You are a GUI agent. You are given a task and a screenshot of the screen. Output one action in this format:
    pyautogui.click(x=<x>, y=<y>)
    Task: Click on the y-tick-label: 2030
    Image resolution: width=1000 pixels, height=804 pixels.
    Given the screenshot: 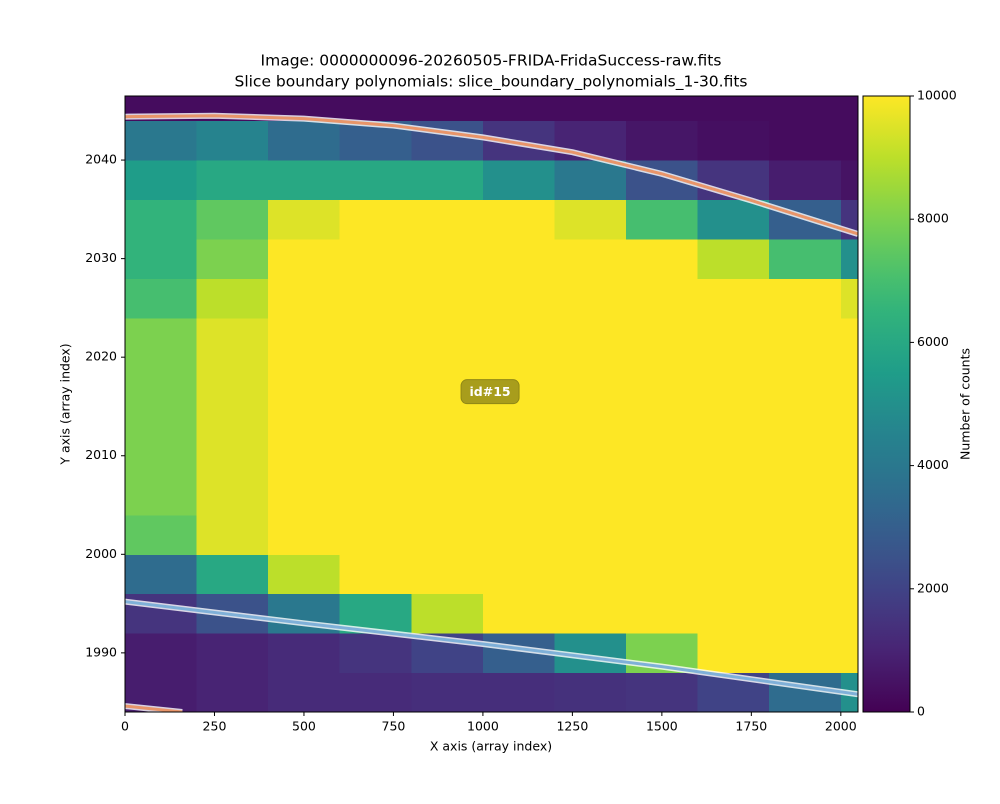 What is the action you would take?
    pyautogui.click(x=101, y=257)
    